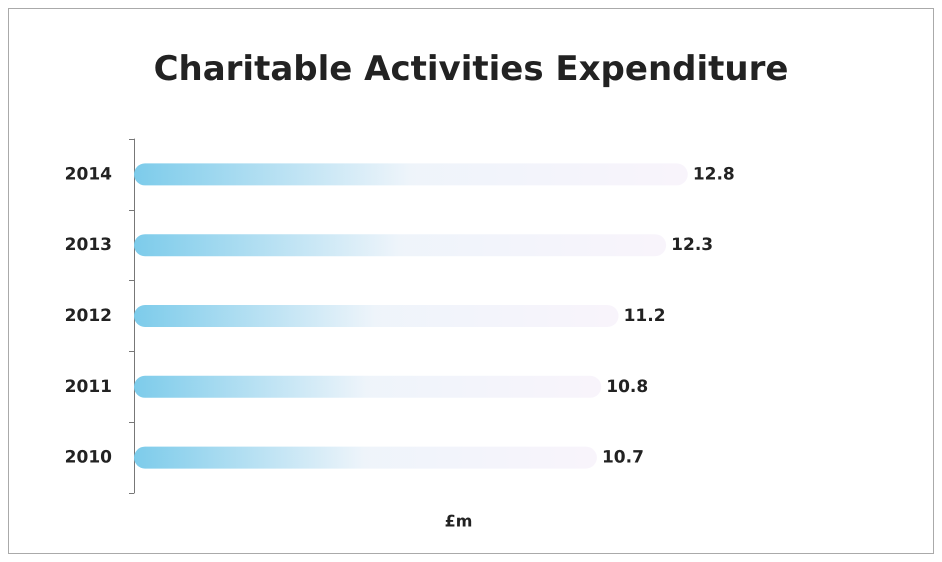  Describe the element at coordinates (627, 386) in the screenshot. I see `data-label: 10.8` at that location.